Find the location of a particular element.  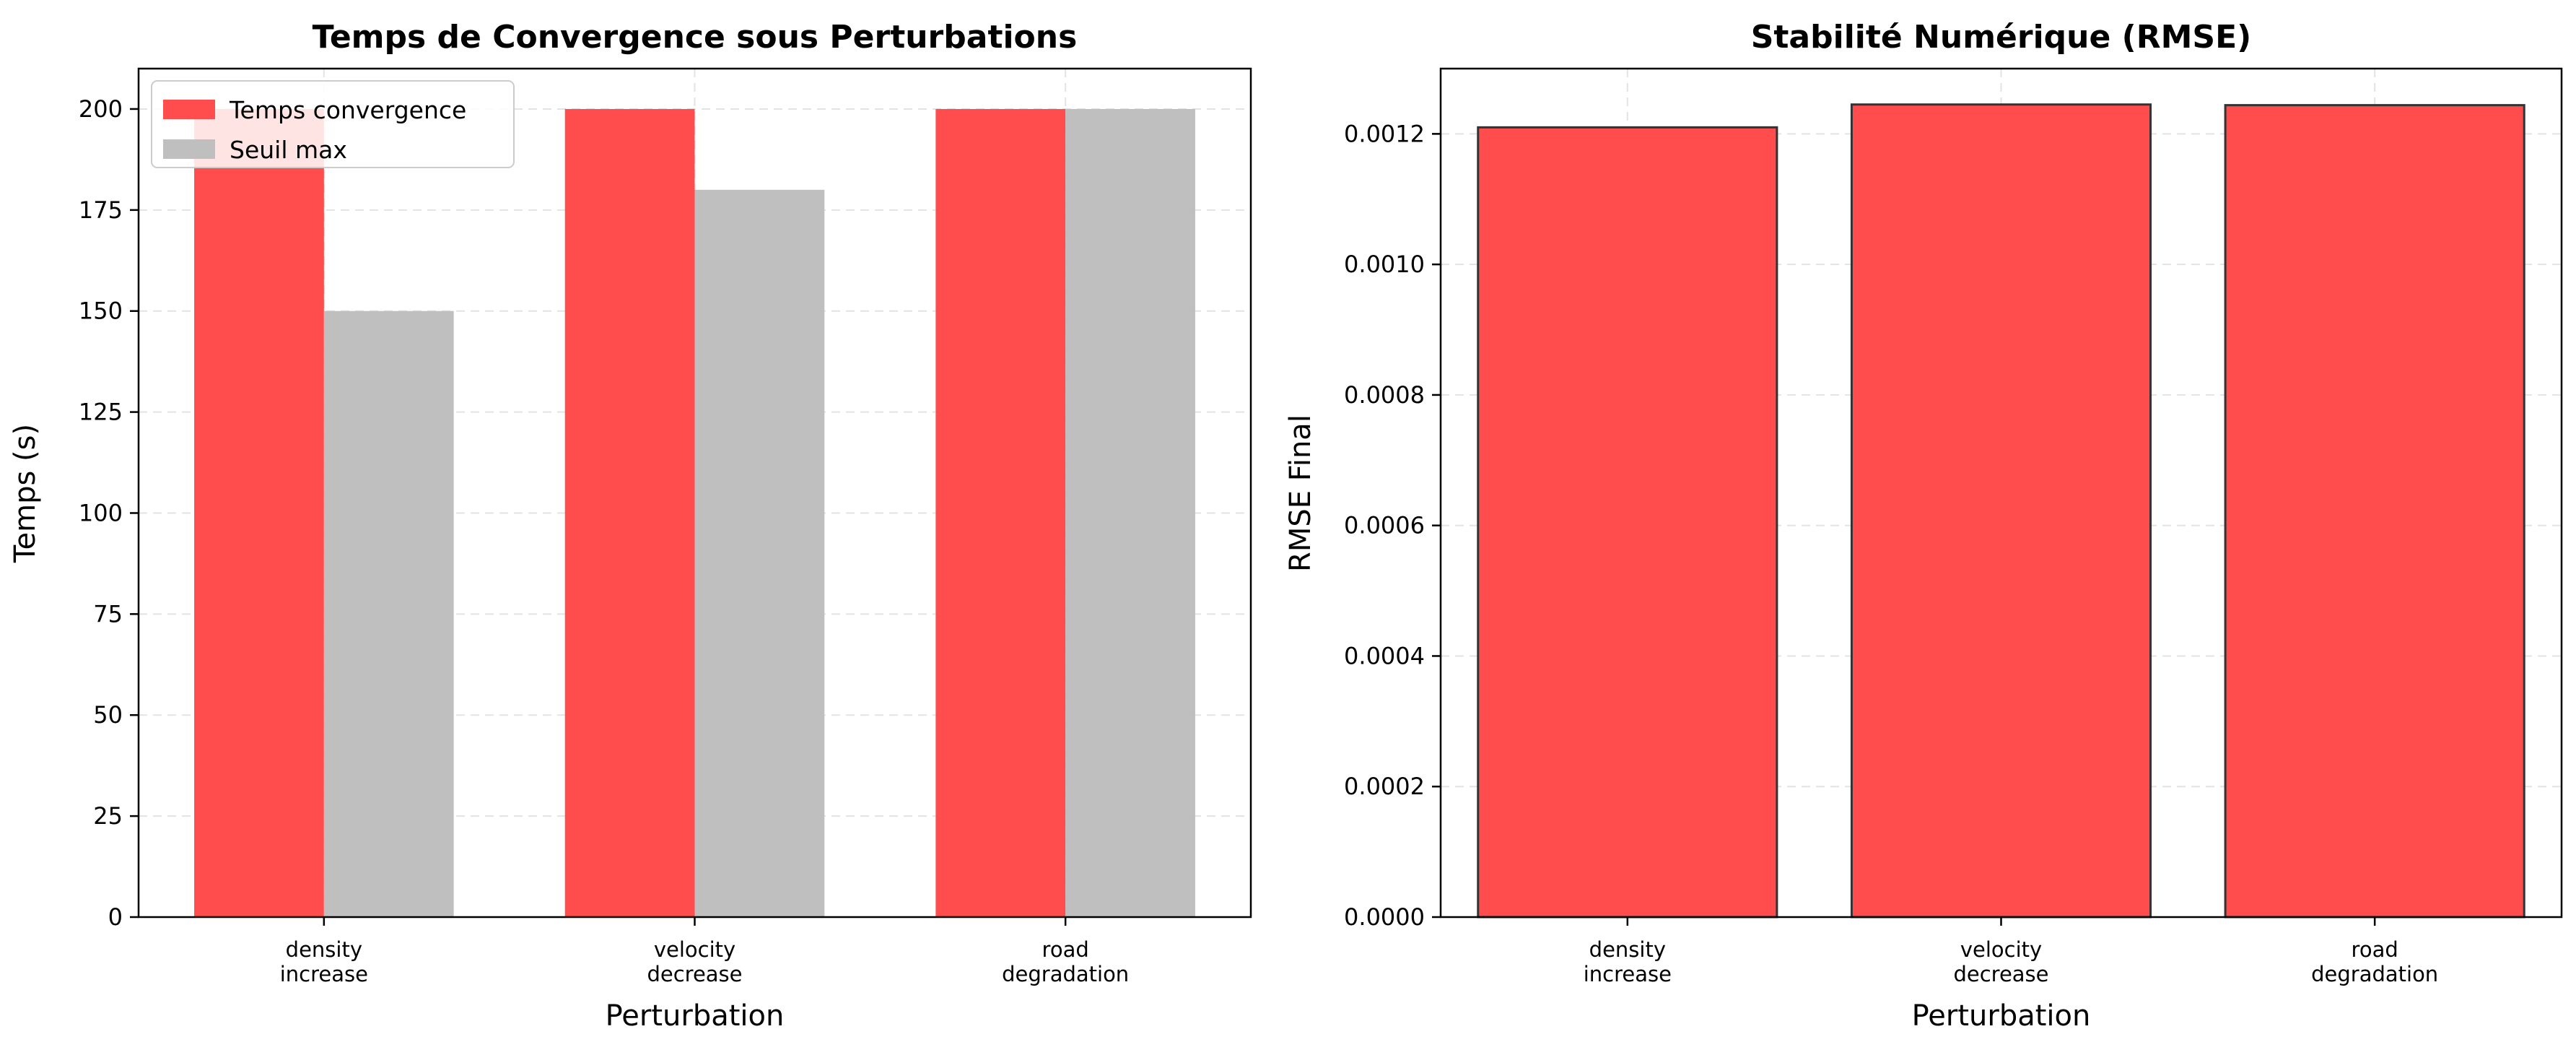

y-tick-label: 0.0010 is located at coordinates (1384, 264).